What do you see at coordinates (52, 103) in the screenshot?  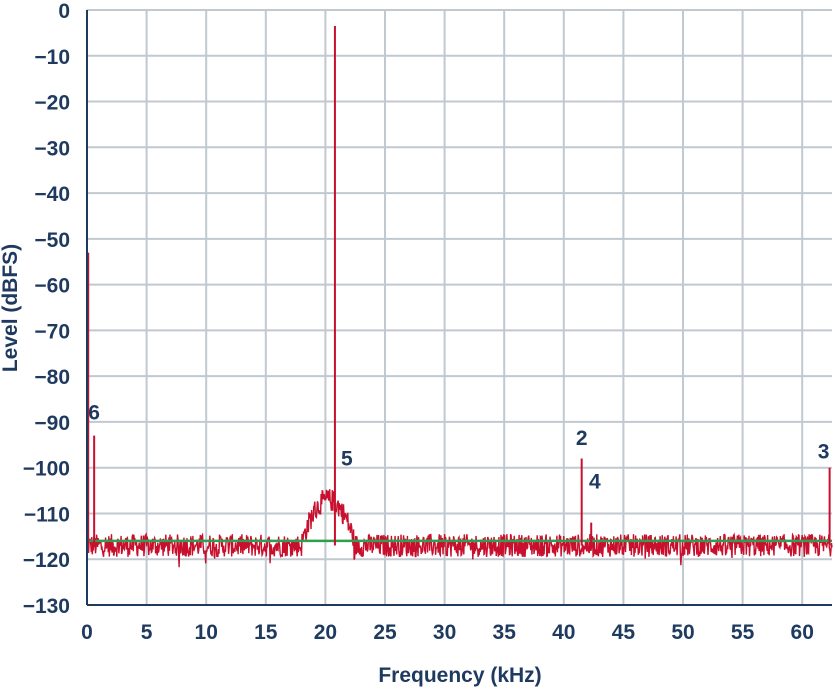 I see `y-tick-label: −20` at bounding box center [52, 103].